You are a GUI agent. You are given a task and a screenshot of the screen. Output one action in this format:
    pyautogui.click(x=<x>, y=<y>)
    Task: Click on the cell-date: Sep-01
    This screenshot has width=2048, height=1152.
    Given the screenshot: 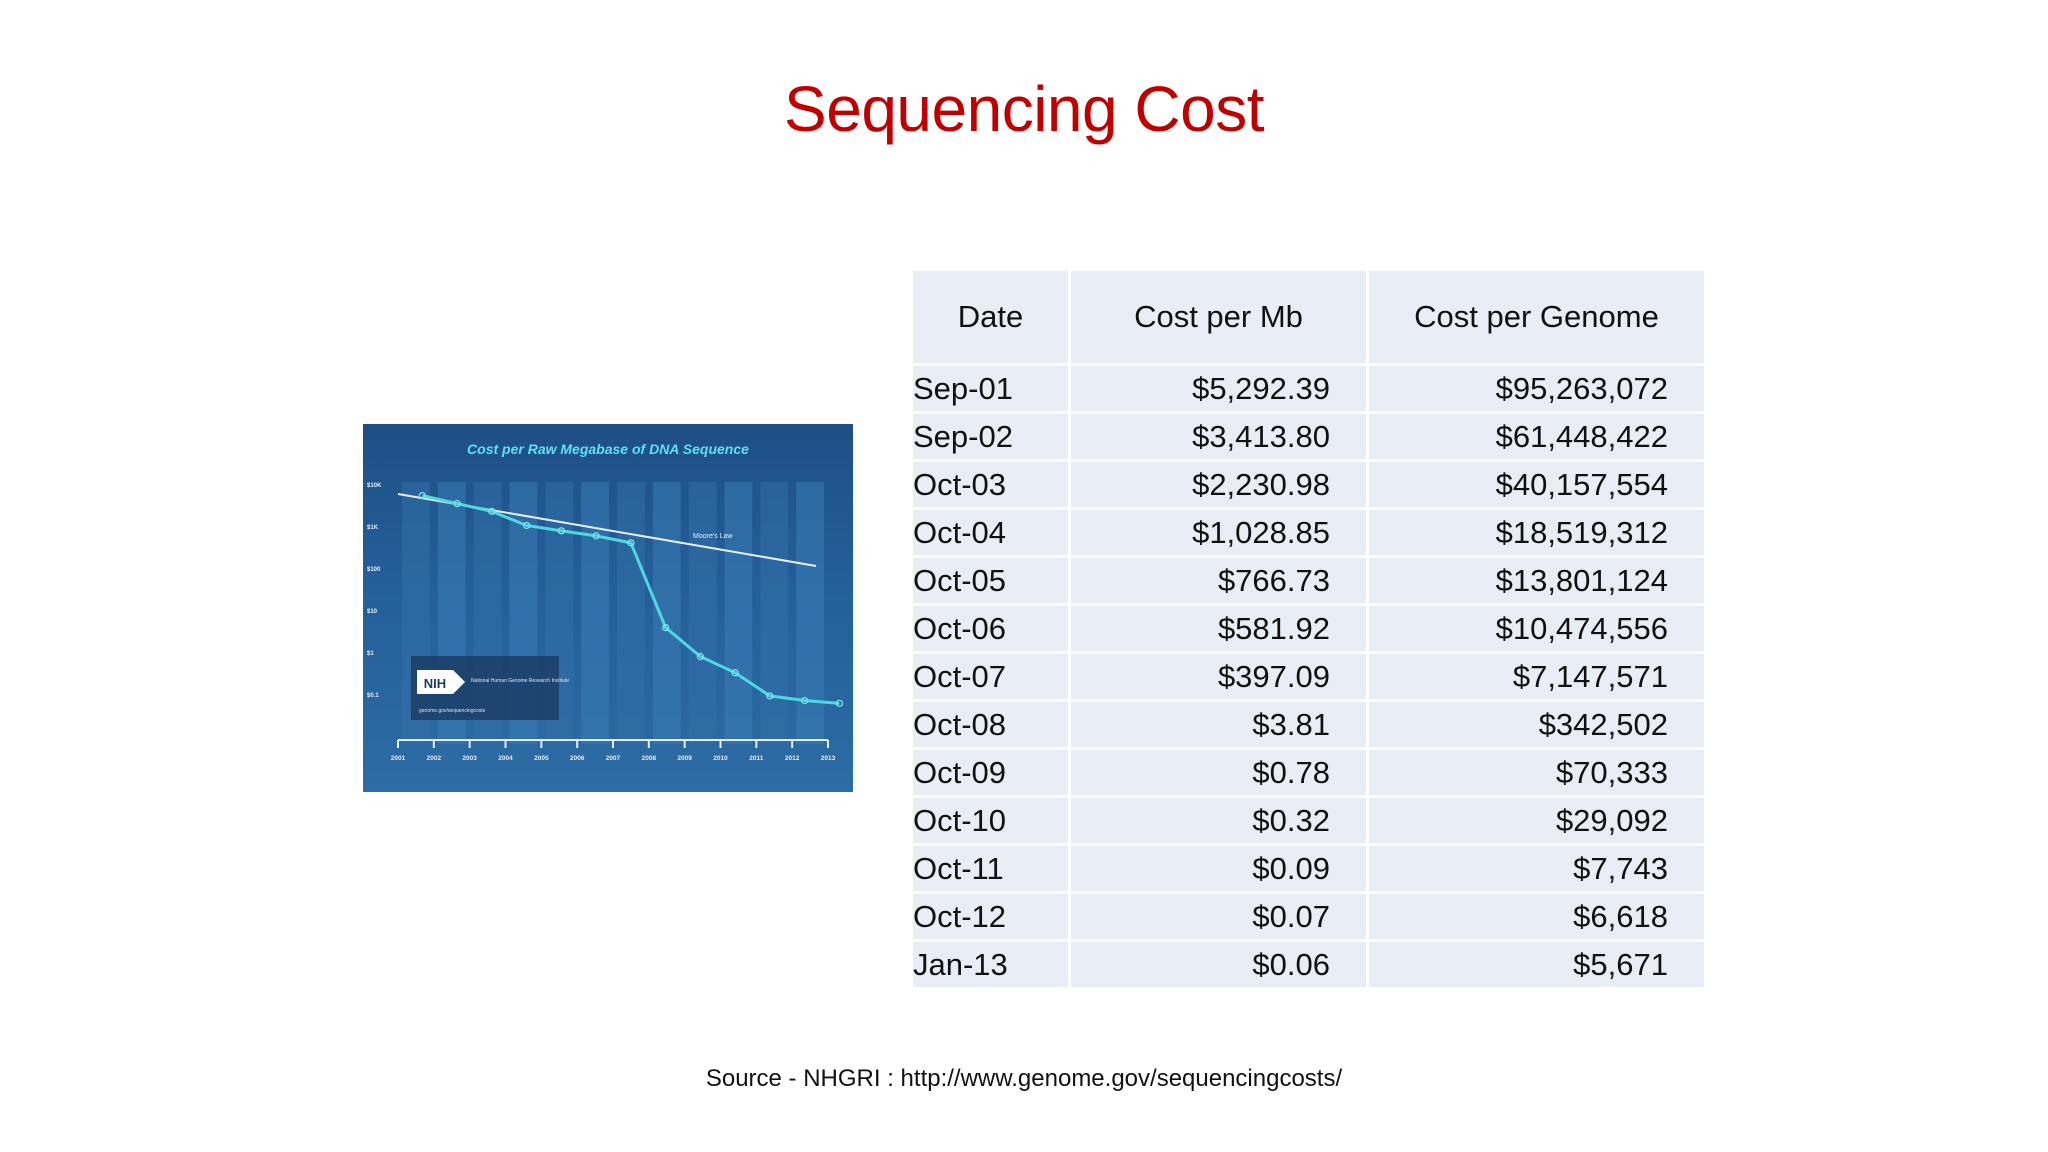 What is the action you would take?
    pyautogui.click(x=992, y=390)
    